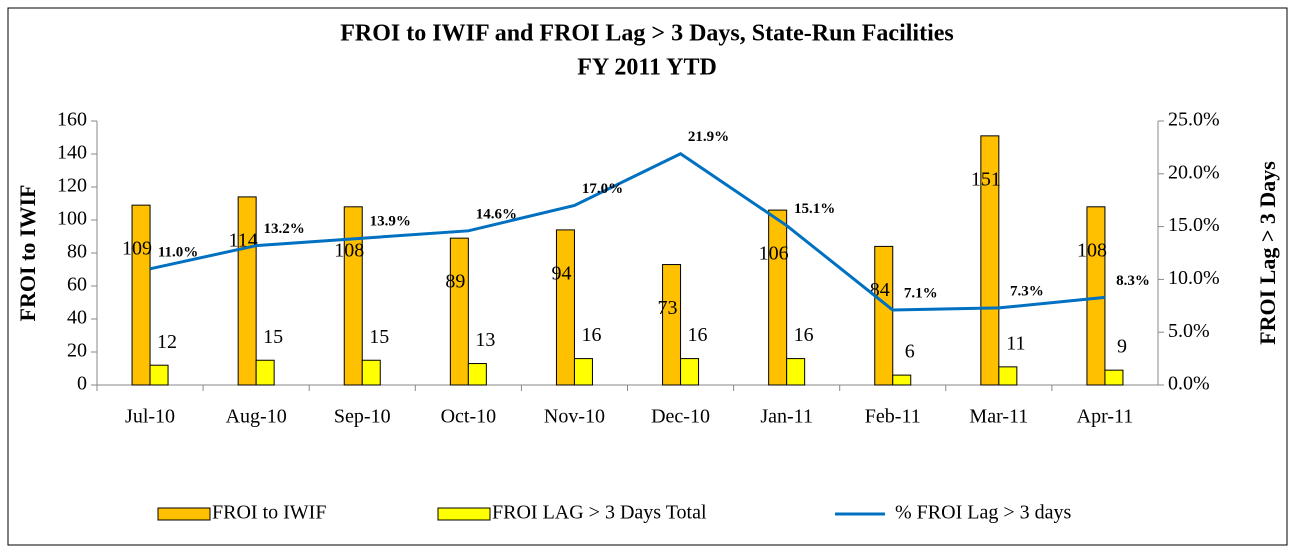 This screenshot has width=1294, height=550. What do you see at coordinates (599, 513) in the screenshot?
I see `legend-label: FROI LAG > 3 Days Total` at bounding box center [599, 513].